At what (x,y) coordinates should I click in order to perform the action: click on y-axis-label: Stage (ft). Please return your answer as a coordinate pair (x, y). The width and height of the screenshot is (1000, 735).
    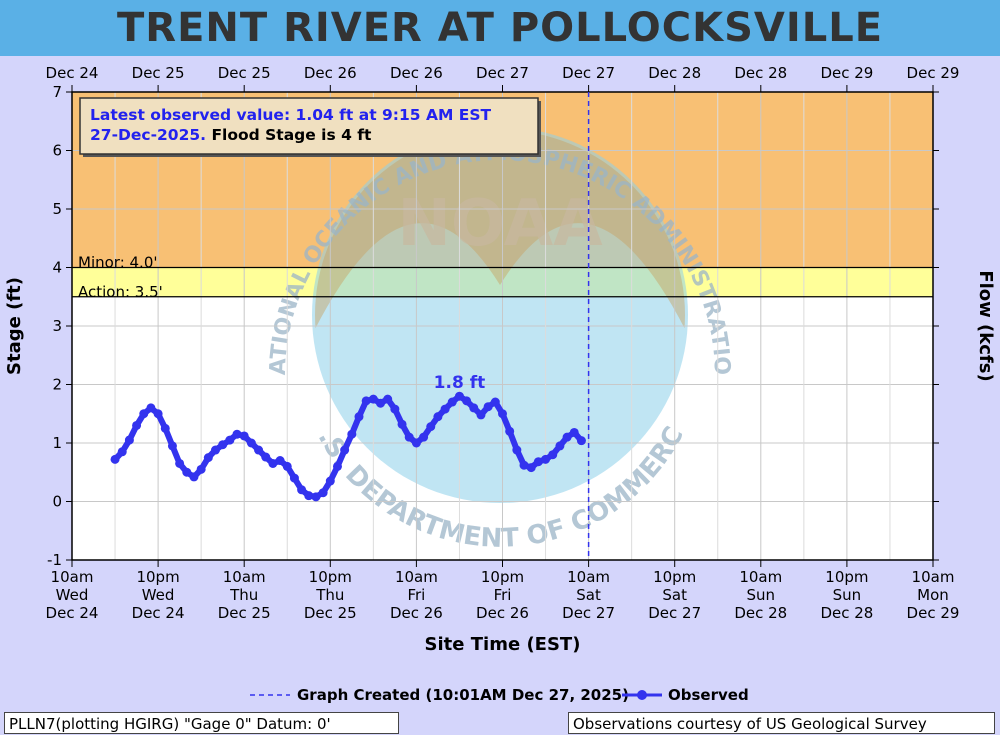
    Looking at the image, I should click on (14, 326).